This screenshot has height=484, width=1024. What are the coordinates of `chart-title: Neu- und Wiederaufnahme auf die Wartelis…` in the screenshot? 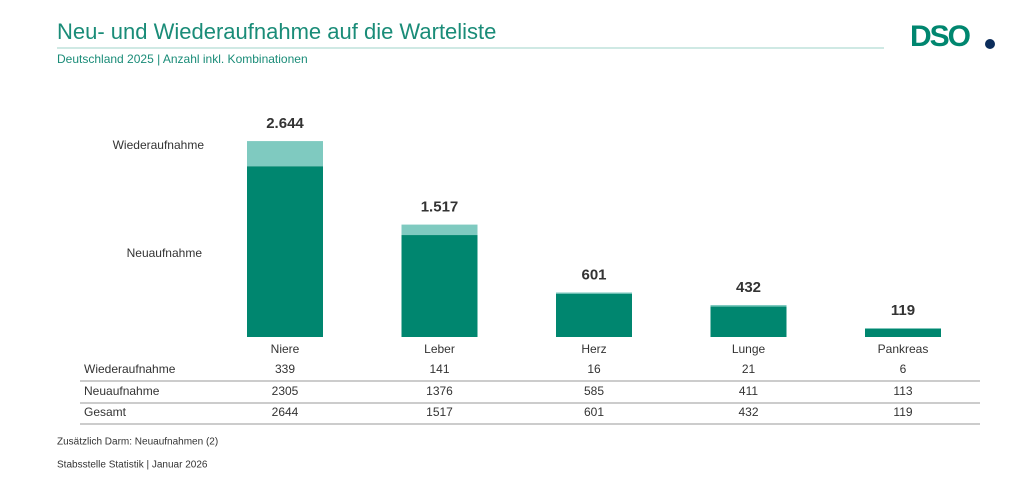 It's located at (276, 31).